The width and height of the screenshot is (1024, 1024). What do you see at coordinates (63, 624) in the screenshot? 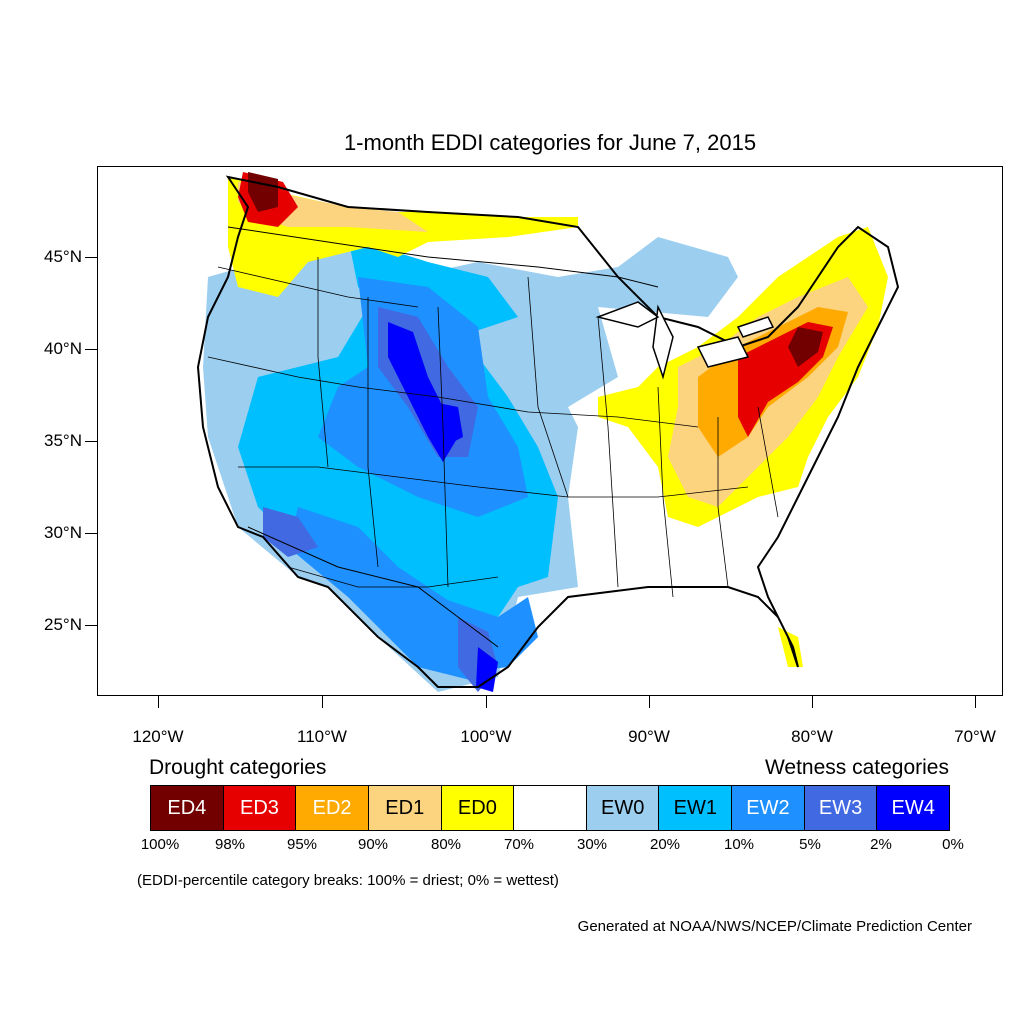
I see `latitude-label-25n: 25°N` at bounding box center [63, 624].